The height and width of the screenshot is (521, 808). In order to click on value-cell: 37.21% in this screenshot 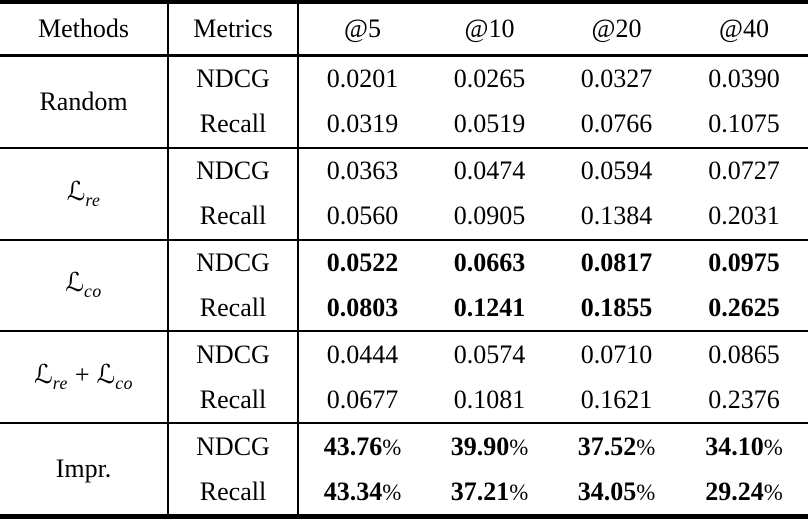, I will do `click(489, 492)`.